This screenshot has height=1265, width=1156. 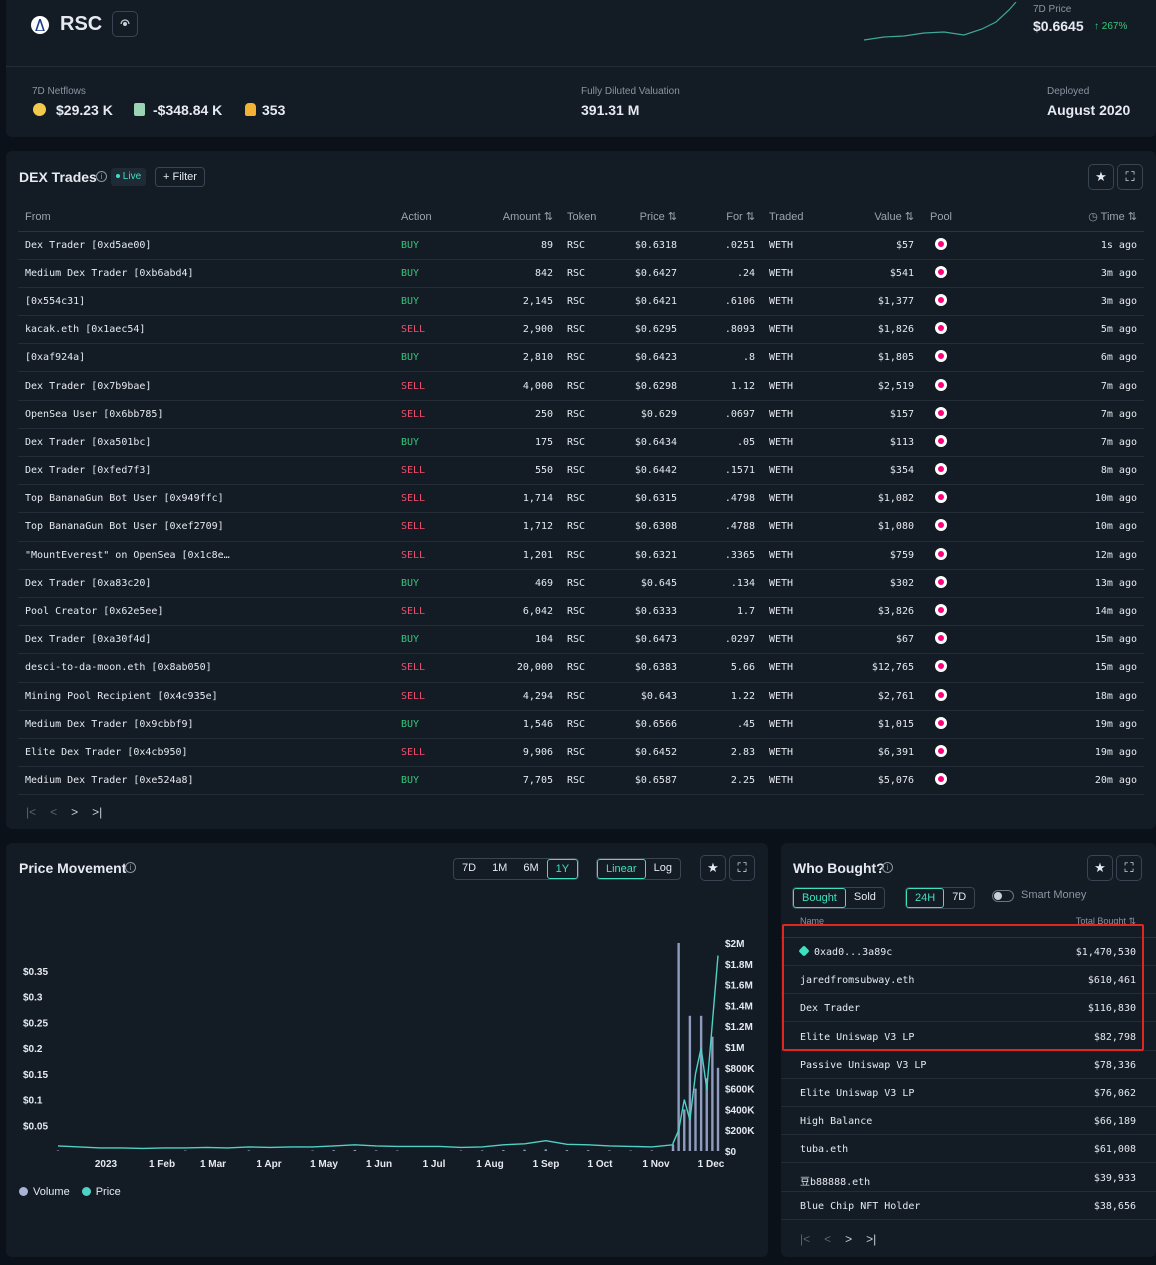 I want to click on list-item: 0xad0...3a89c $1,470,530, so click(x=968, y=952).